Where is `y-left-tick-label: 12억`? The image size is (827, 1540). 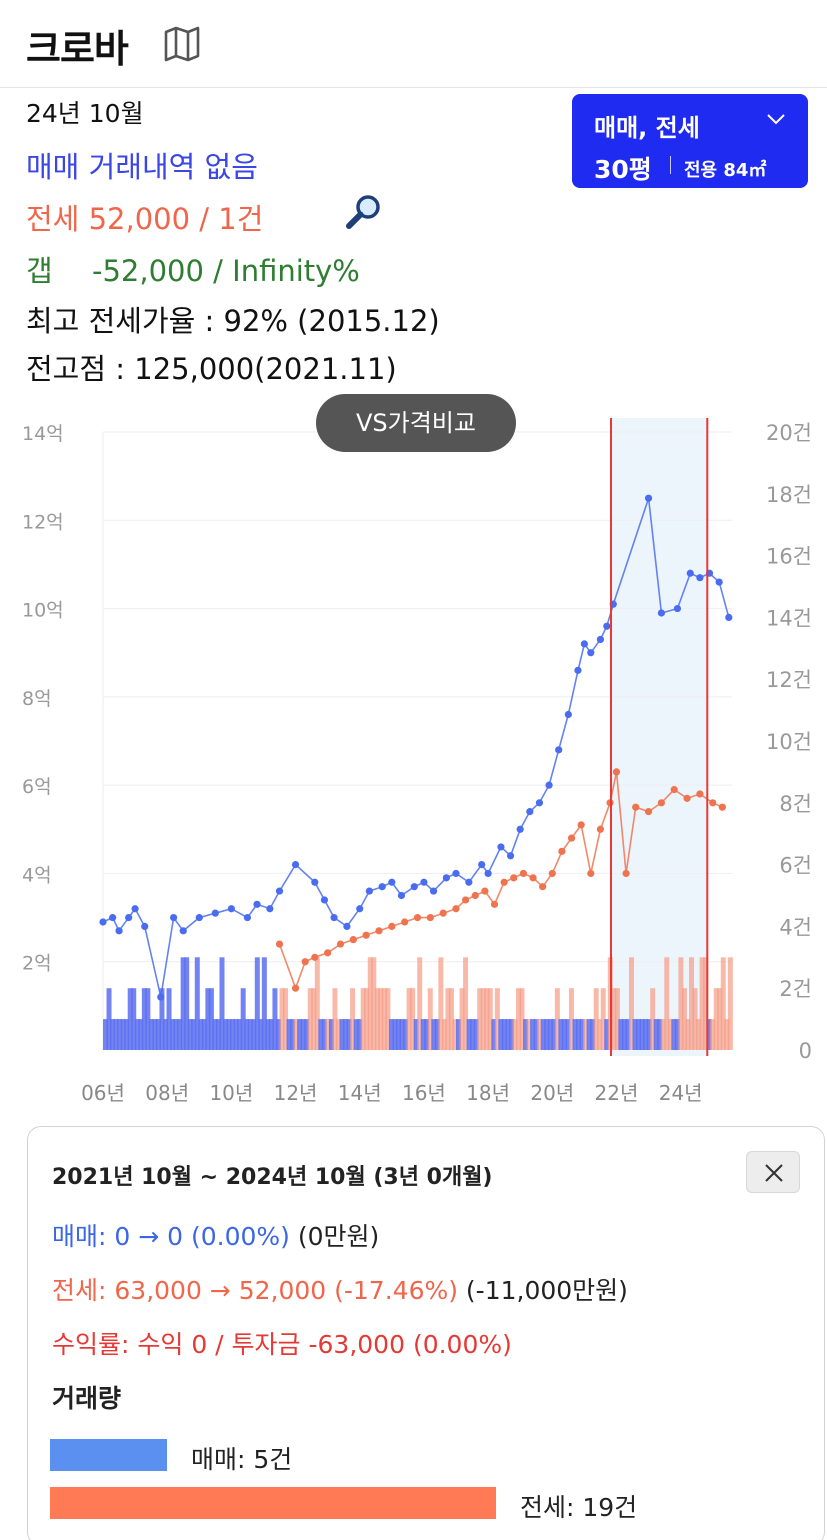
y-left-tick-label: 12억 is located at coordinates (43, 522).